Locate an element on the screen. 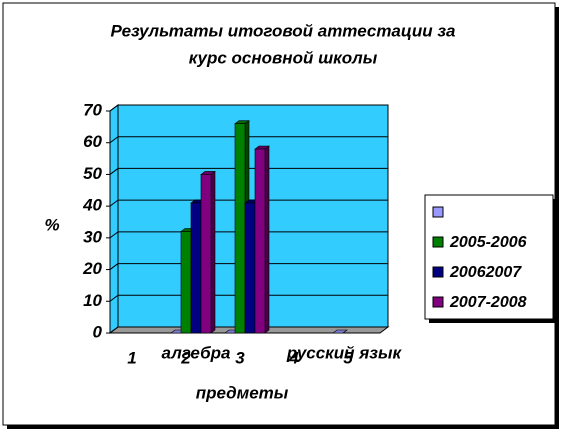 The width and height of the screenshot is (564, 435). x-axis-label: предметы is located at coordinates (242, 392).